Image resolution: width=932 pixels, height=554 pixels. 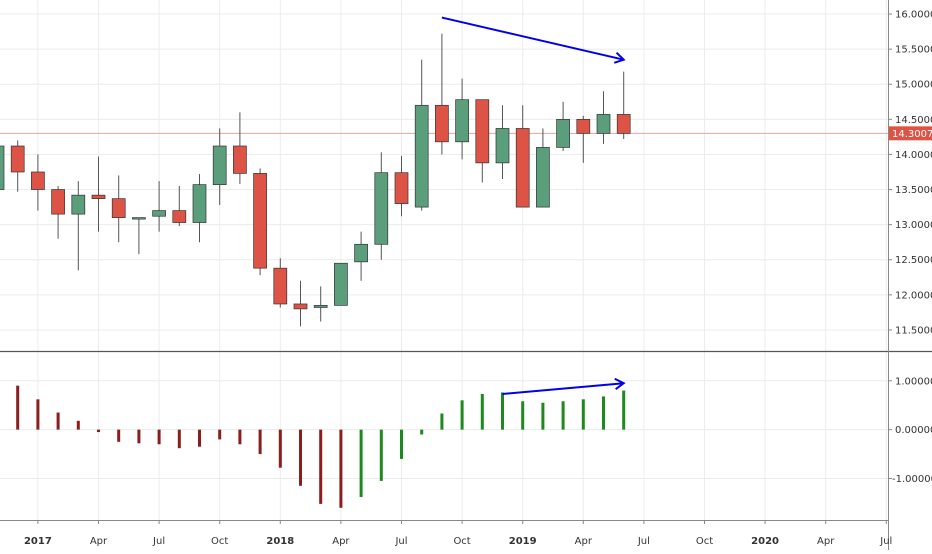 I want to click on x-tick-label: 2019, so click(x=523, y=541).